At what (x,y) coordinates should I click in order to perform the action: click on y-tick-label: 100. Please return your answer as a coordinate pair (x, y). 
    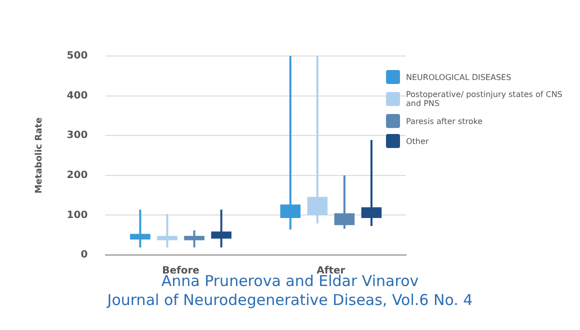
    Looking at the image, I should click on (77, 215).